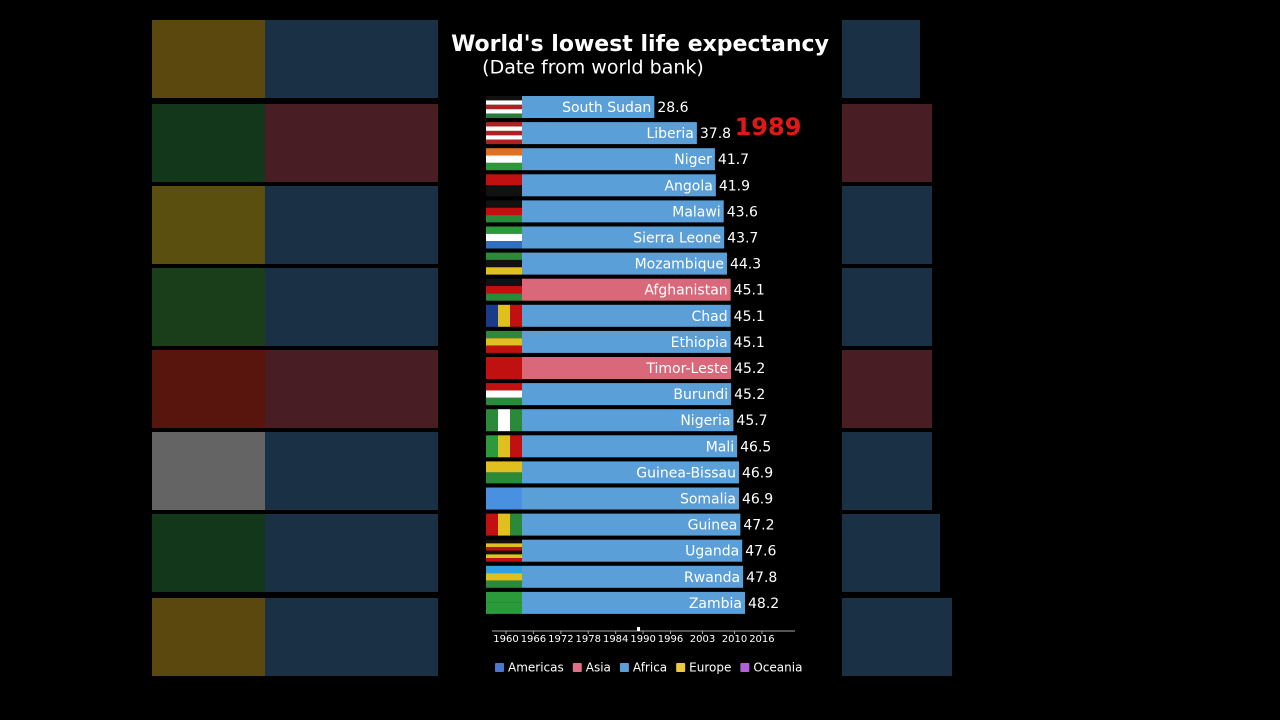 This screenshot has height=720, width=1280. What do you see at coordinates (708, 500) in the screenshot?
I see `bar-label: Somalia` at bounding box center [708, 500].